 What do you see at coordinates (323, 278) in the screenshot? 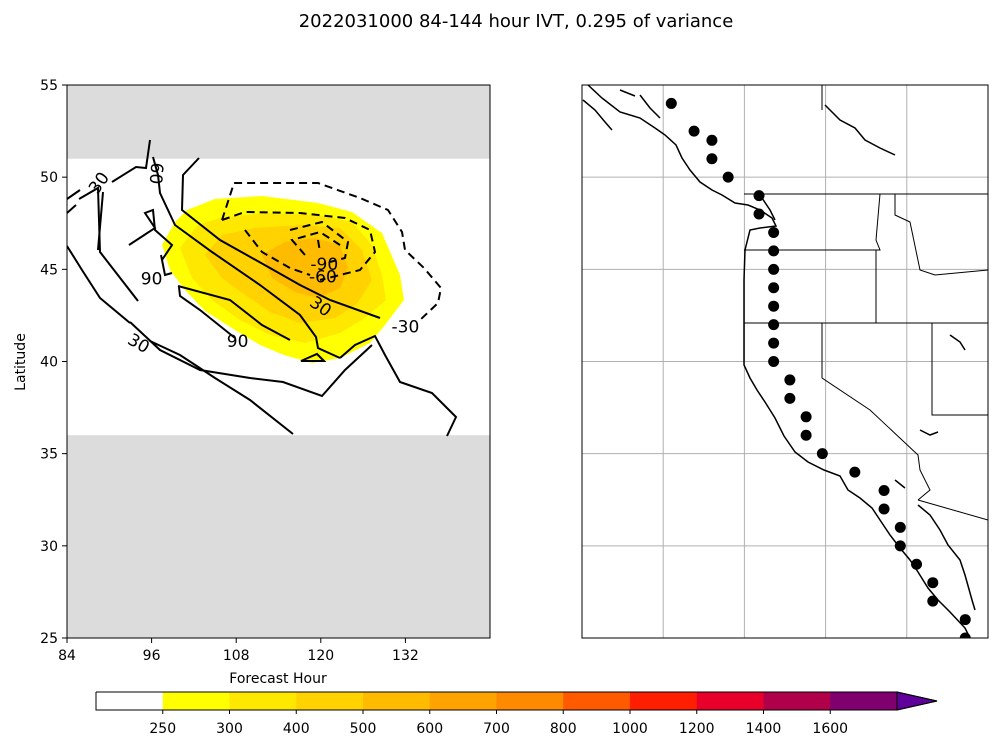
I see `contour-label: -60` at bounding box center [323, 278].